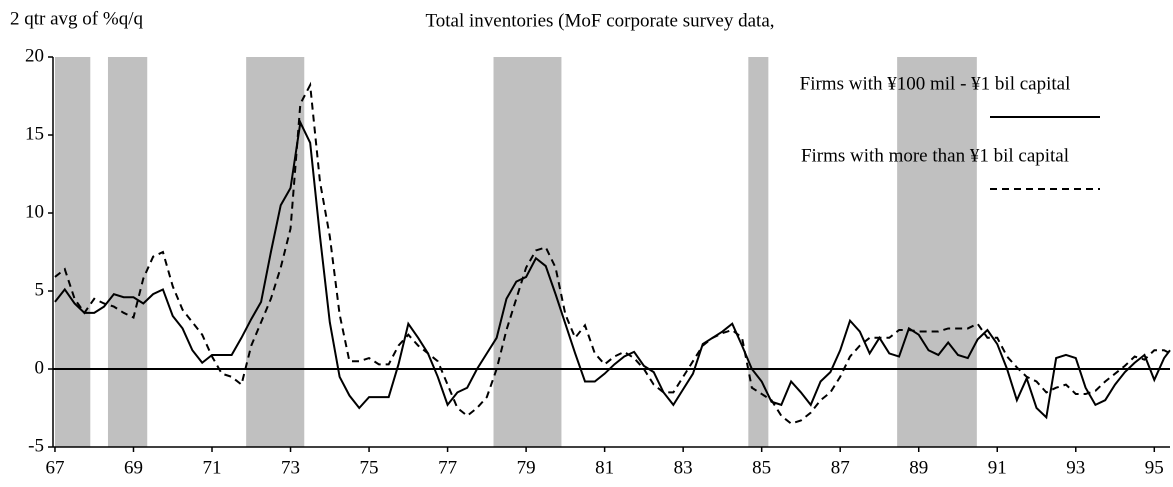  Describe the element at coordinates (604, 467) in the screenshot. I see `x-tick-label: 81` at that location.